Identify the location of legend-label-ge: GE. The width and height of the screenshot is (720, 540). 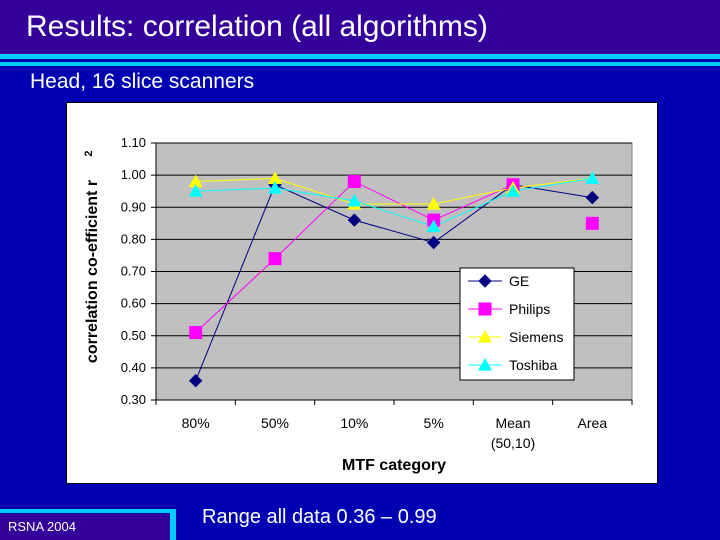
(519, 281).